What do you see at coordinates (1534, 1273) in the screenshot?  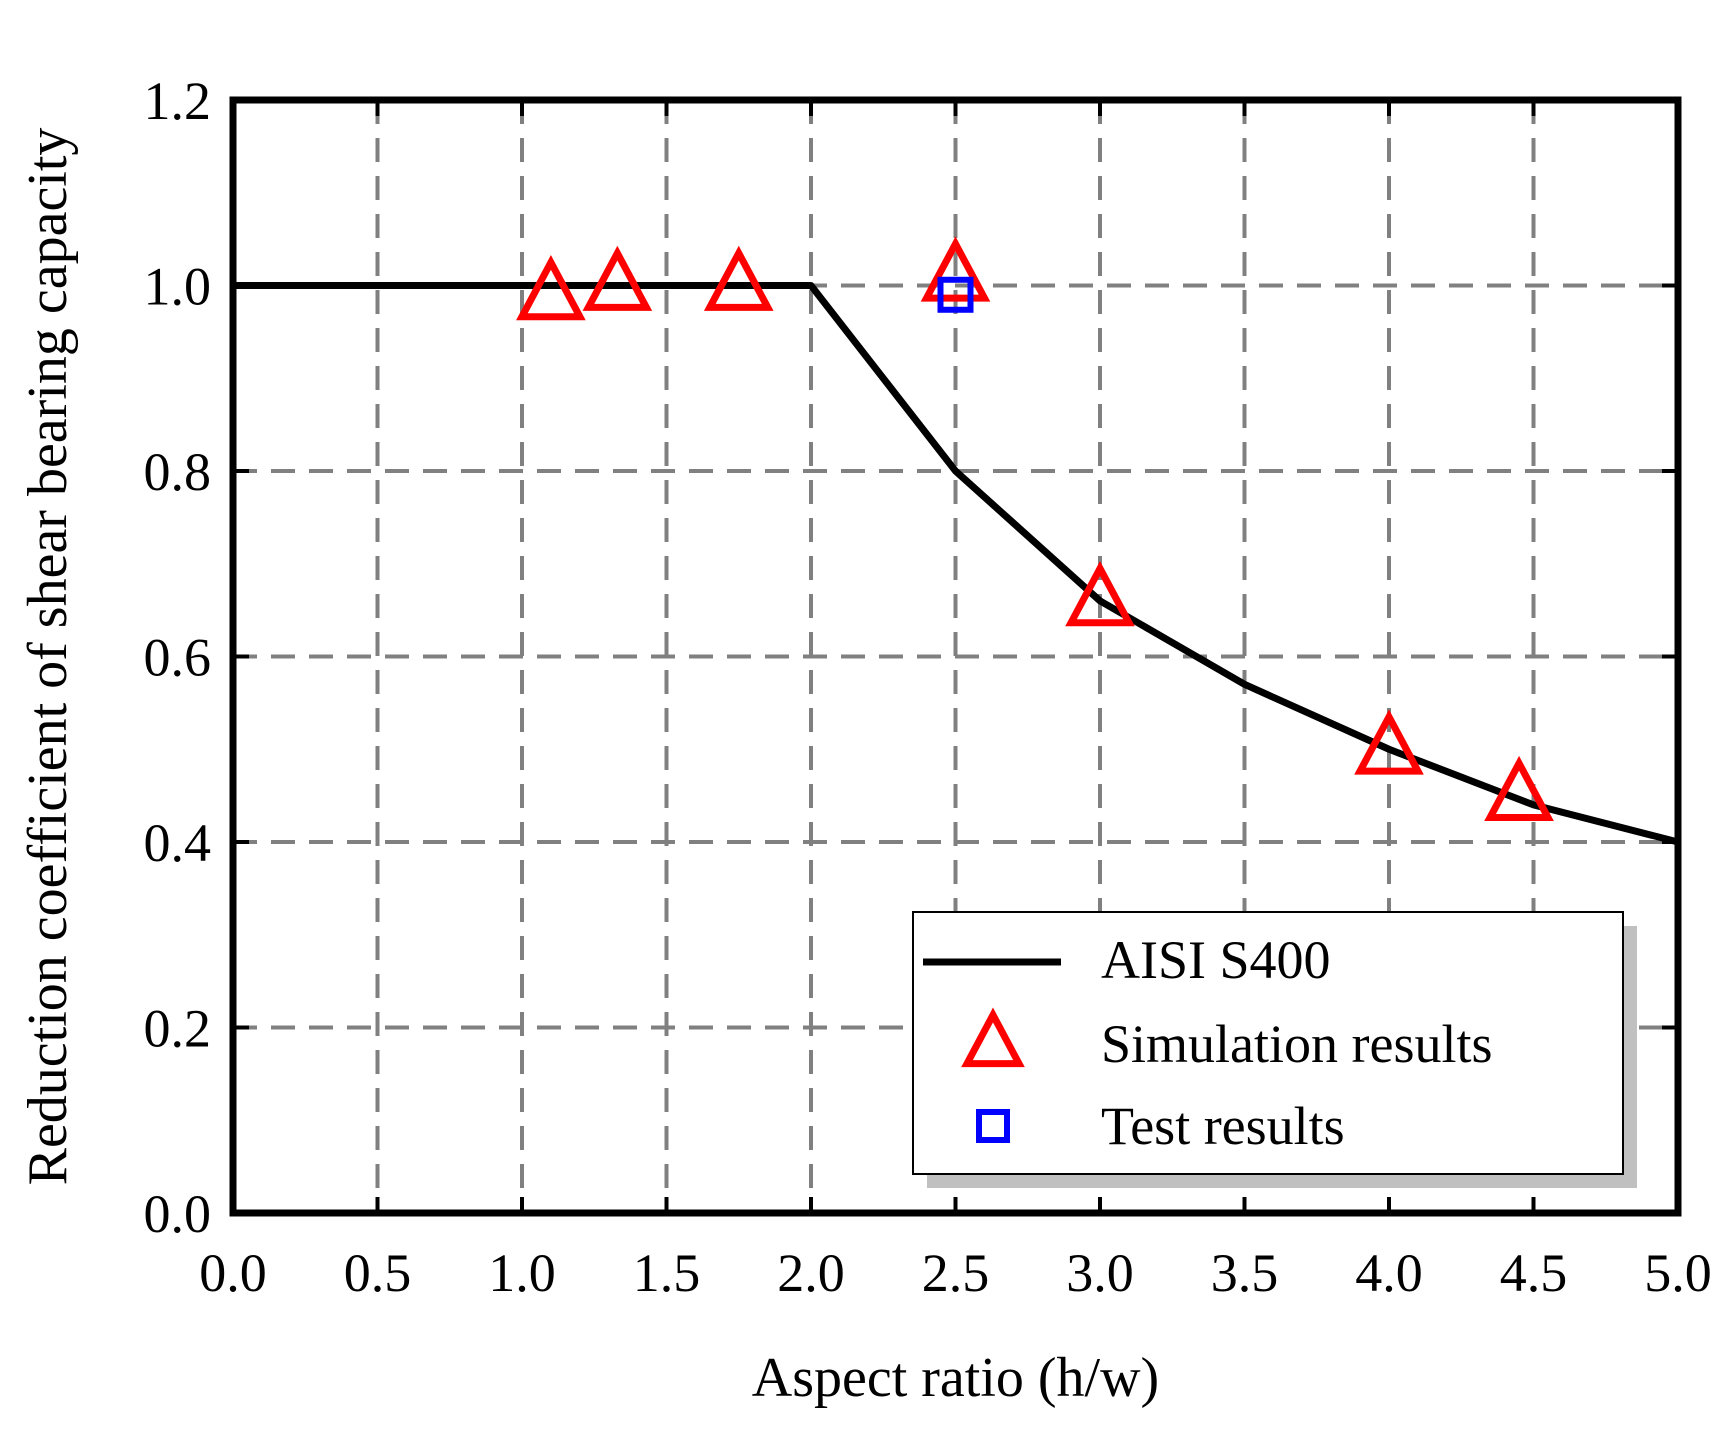 I see `x-tick-label: 4.5` at bounding box center [1534, 1273].